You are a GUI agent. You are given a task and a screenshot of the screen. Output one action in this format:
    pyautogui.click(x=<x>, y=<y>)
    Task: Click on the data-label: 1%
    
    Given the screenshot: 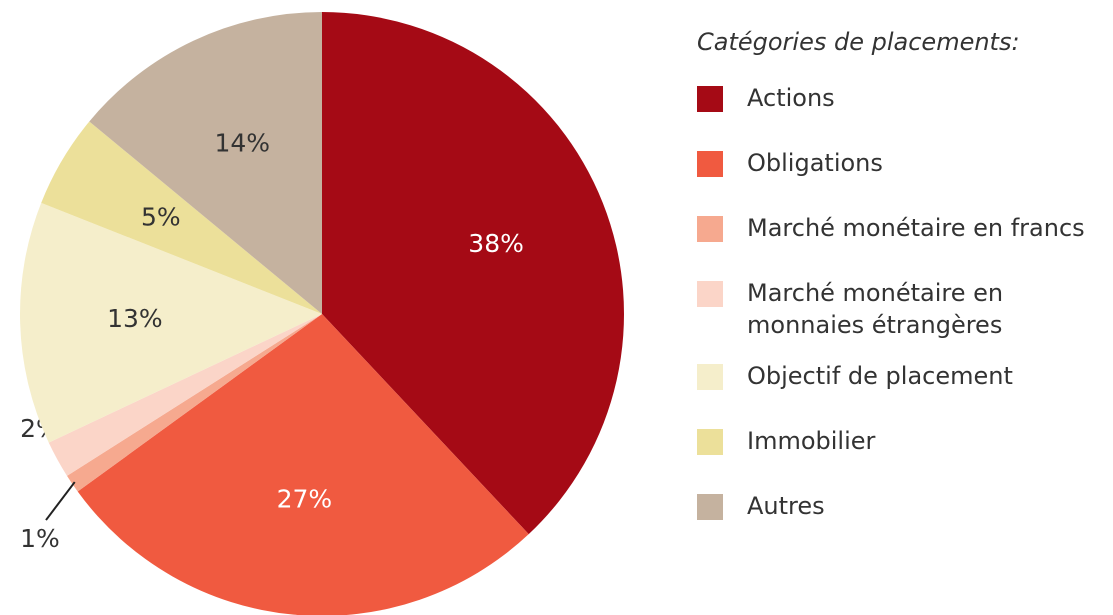 What is the action you would take?
    pyautogui.click(x=40, y=538)
    